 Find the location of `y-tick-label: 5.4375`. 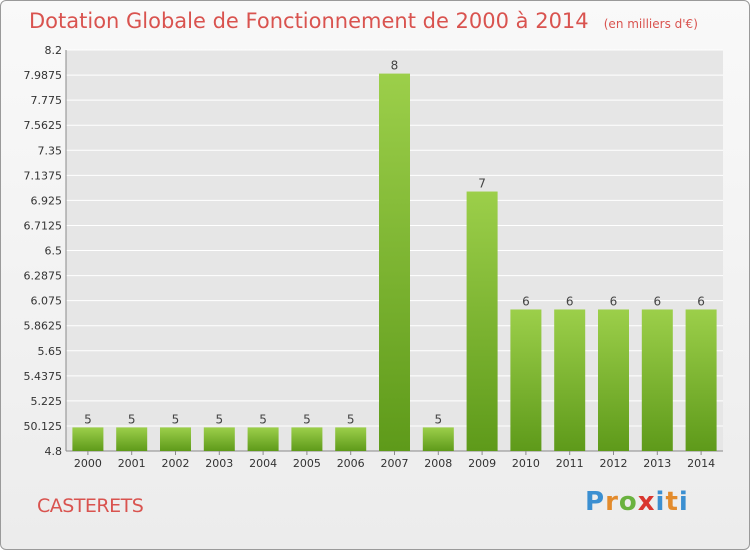

y-tick-label: 5.4375 is located at coordinates (43, 376).